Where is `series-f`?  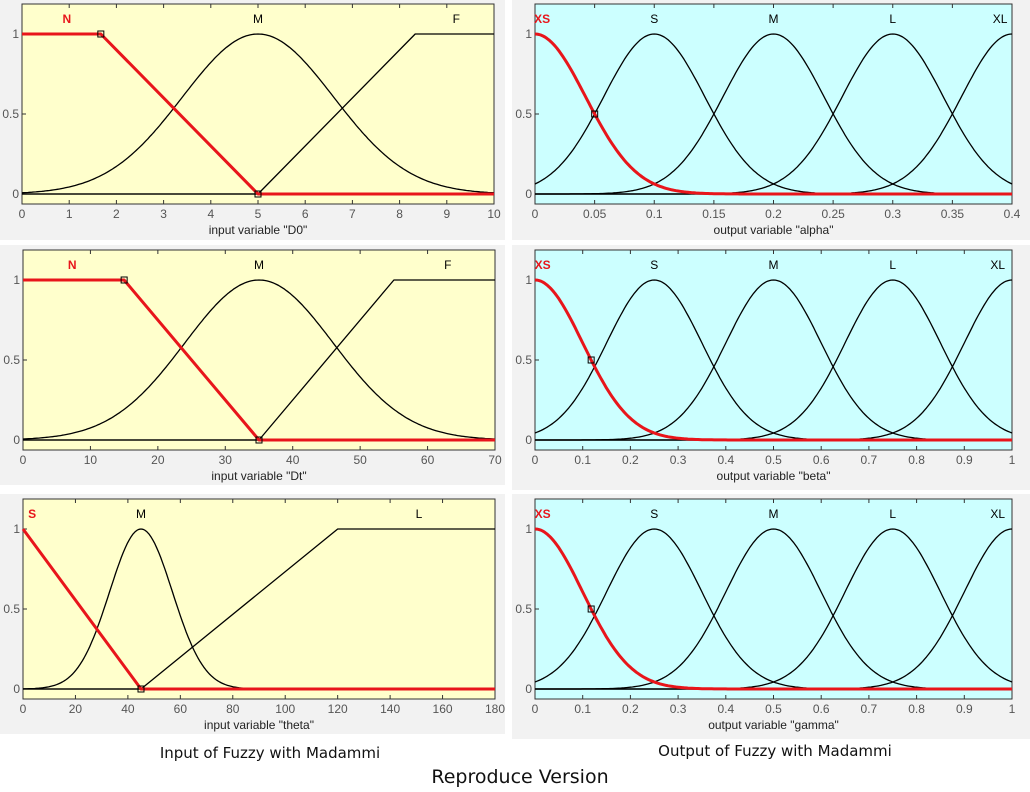 series-f is located at coordinates (258, 114).